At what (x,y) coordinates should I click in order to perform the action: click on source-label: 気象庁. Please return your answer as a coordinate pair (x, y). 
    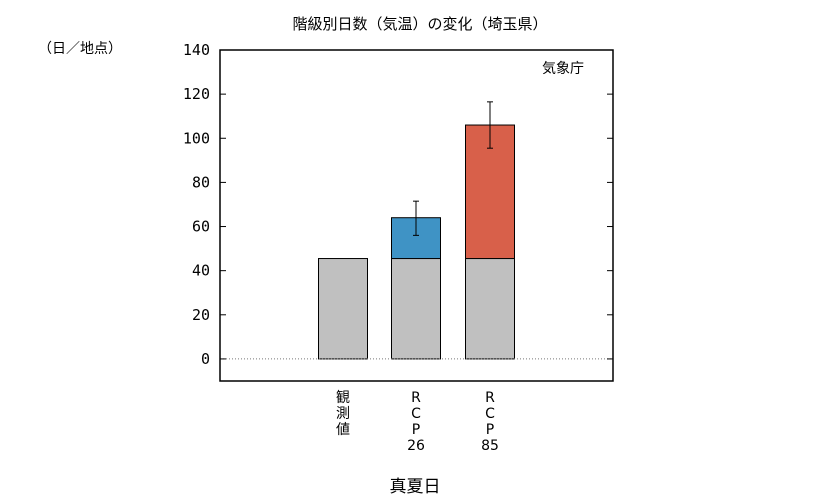
    Looking at the image, I should click on (563, 69).